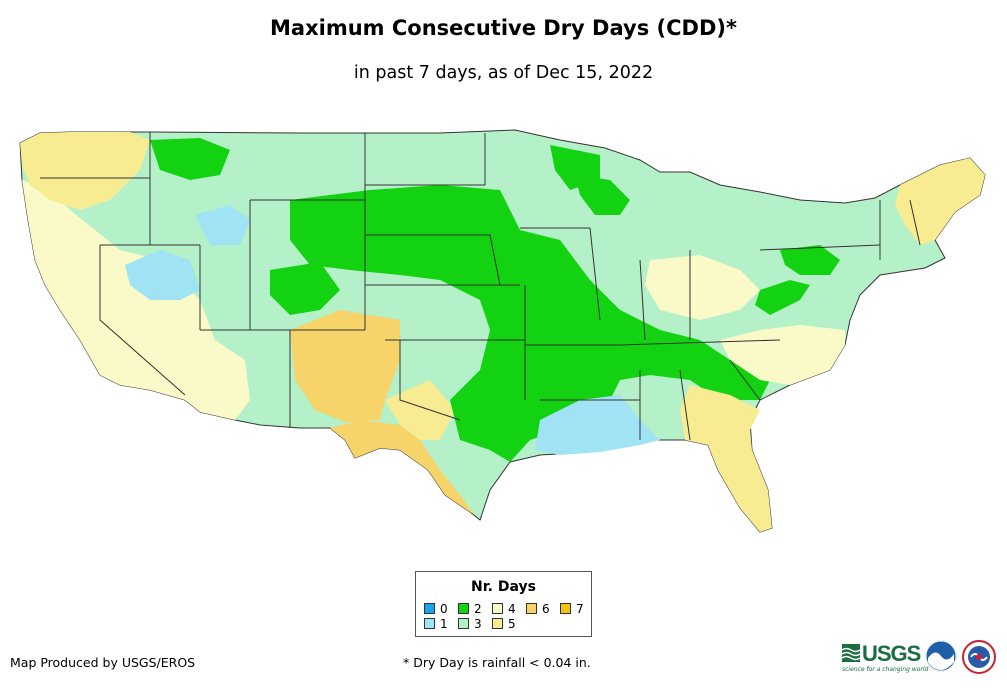 The height and width of the screenshot is (691, 1007). I want to click on legend-label: 2, so click(478, 609).